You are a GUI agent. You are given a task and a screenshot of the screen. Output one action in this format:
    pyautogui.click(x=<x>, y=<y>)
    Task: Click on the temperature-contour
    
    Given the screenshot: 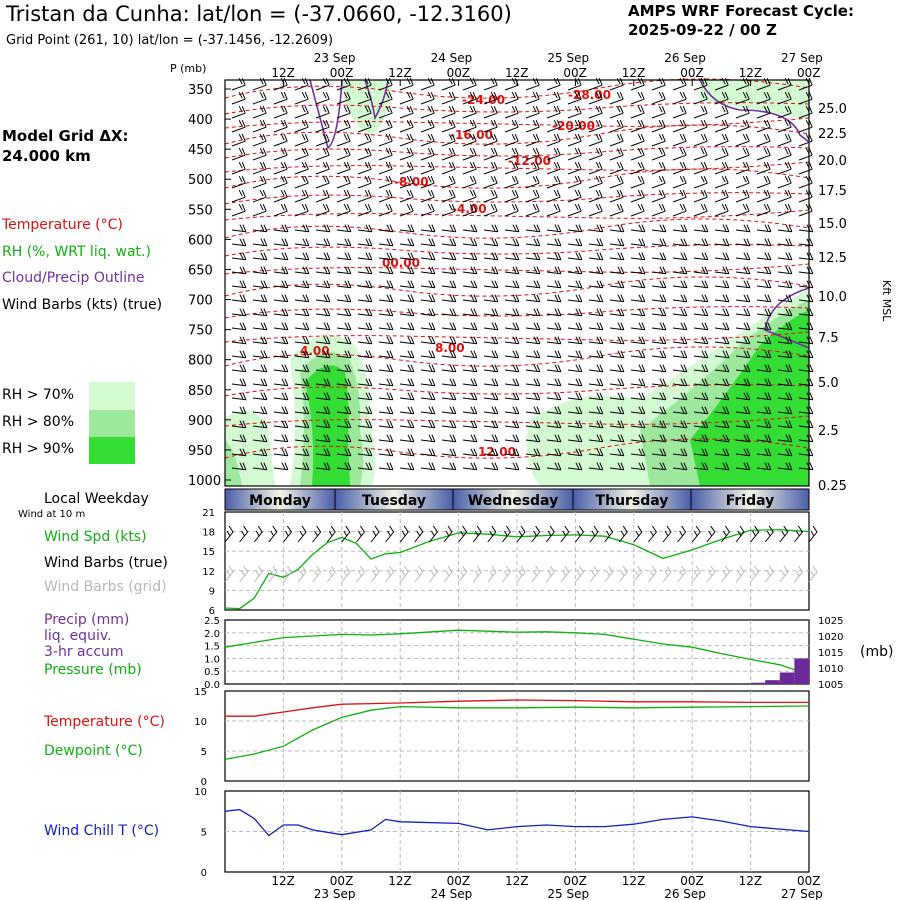 What is the action you would take?
    pyautogui.click(x=517, y=312)
    